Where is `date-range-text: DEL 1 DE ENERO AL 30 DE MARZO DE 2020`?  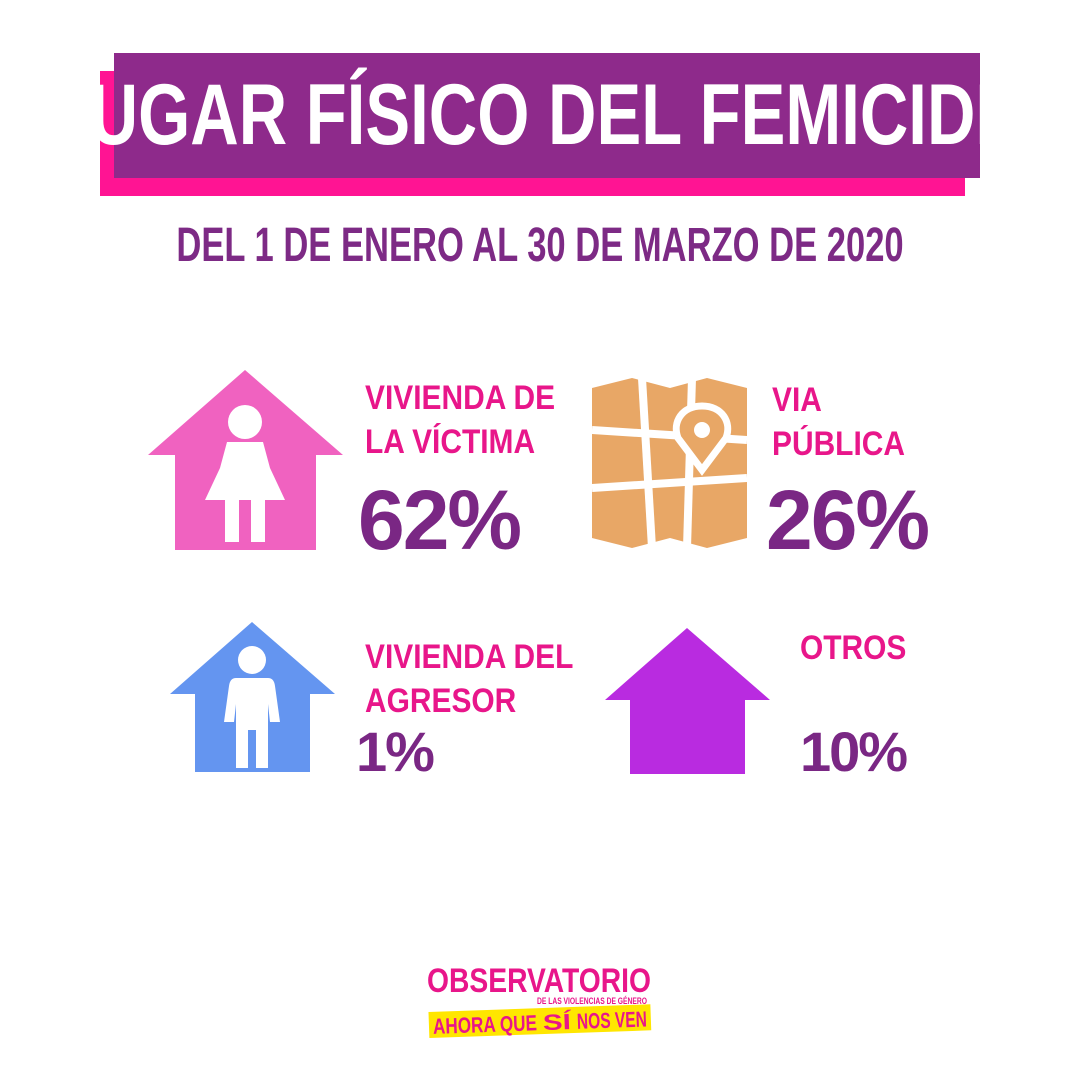
date-range-text: DEL 1 DE ENERO AL 30 DE MARZO DE 2020 is located at coordinates (540, 245).